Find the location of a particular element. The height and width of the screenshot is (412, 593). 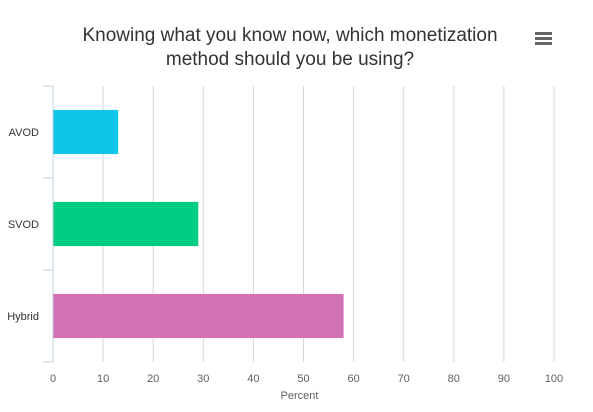

bar-hybrid is located at coordinates (198, 316).